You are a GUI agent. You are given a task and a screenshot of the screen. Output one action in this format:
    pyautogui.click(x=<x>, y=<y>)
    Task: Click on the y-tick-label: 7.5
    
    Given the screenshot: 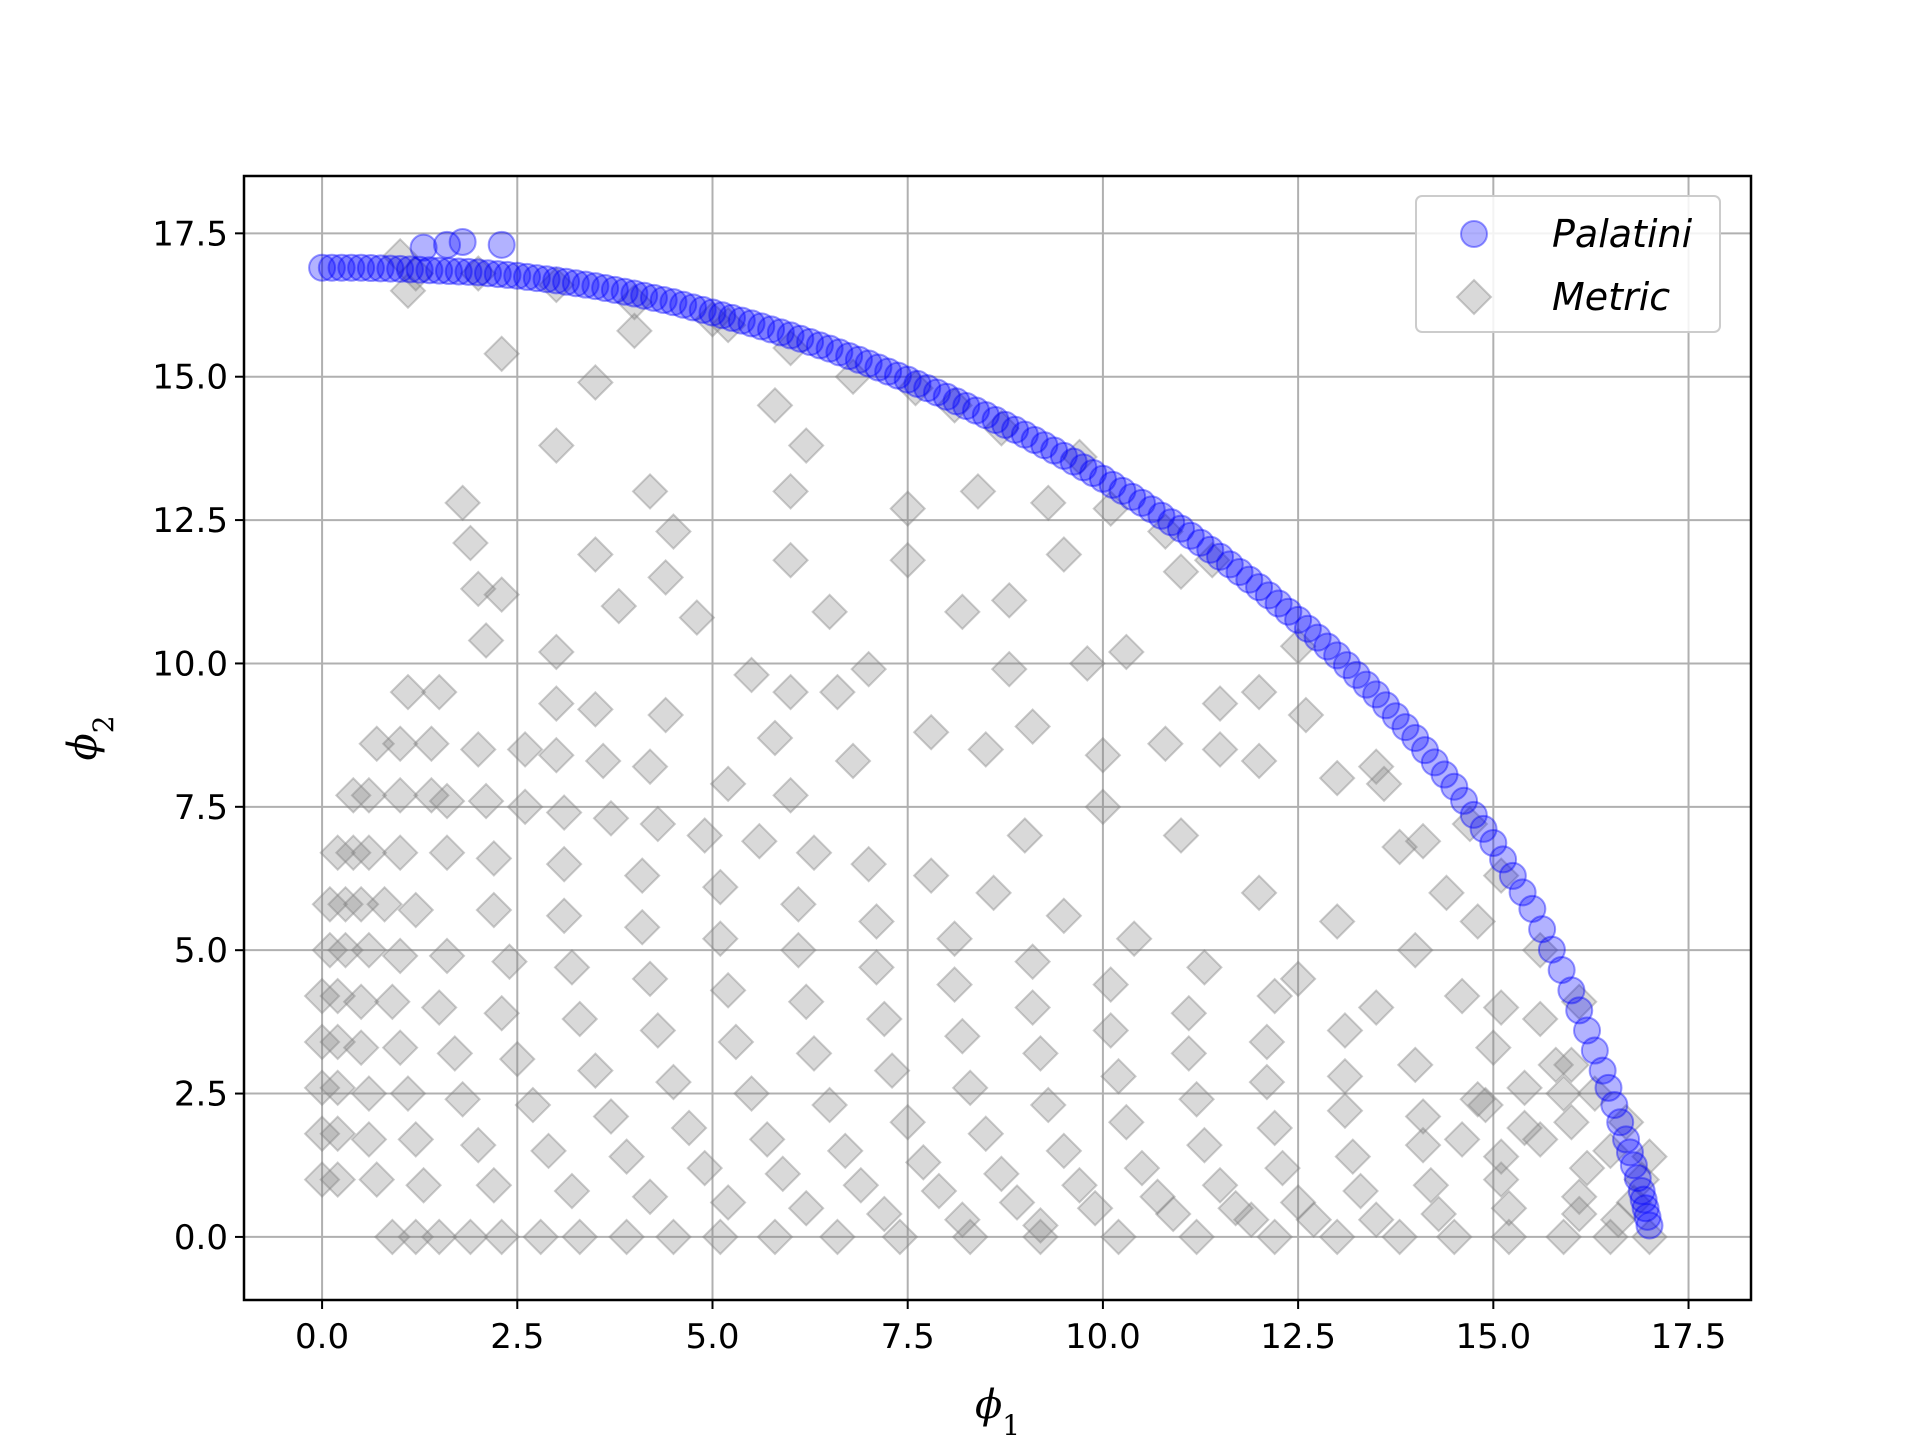 What is the action you would take?
    pyautogui.click(x=201, y=808)
    